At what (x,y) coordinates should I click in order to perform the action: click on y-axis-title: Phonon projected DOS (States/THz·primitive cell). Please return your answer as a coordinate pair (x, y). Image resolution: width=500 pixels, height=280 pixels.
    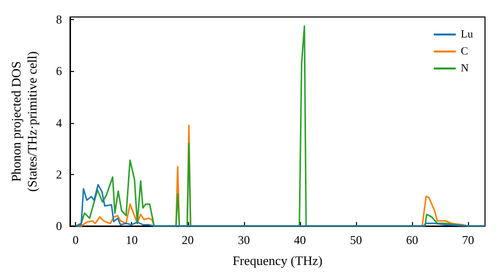
    Looking at the image, I should click on (24, 121).